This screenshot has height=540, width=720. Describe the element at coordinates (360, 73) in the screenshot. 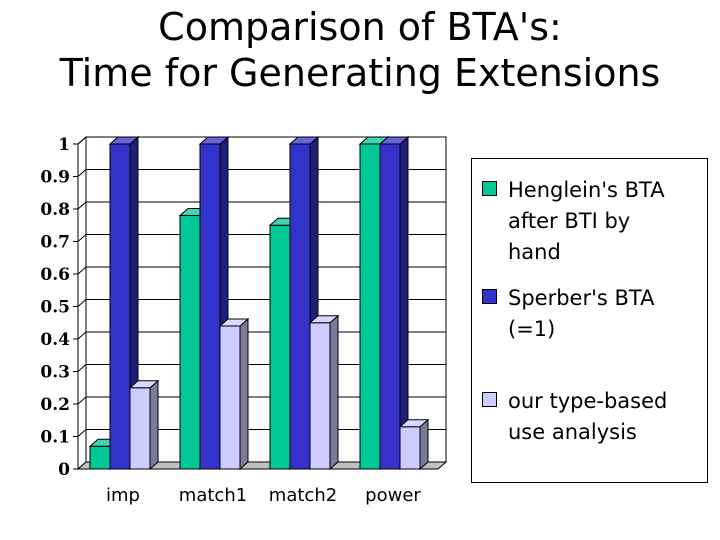

I see `chart-title-line-2: Time for Generating Extensions` at that location.